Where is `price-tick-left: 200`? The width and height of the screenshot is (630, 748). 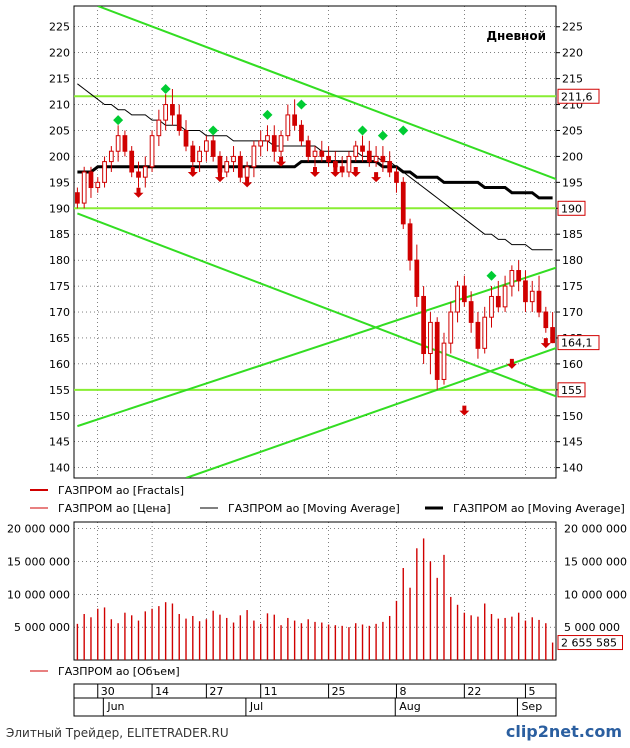
price-tick-left: 200 is located at coordinates (59, 156).